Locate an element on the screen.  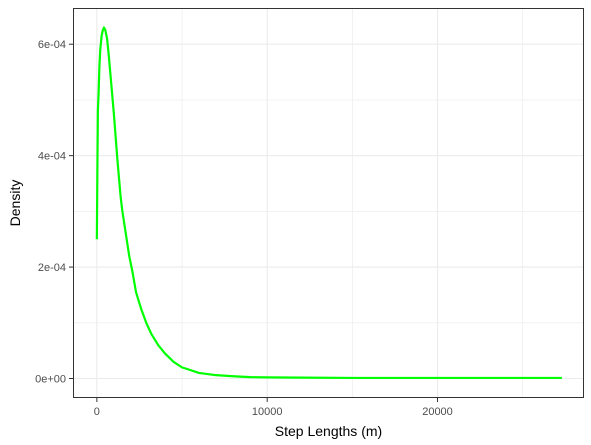
y-tick-label: 4e-04 is located at coordinates (52, 157).